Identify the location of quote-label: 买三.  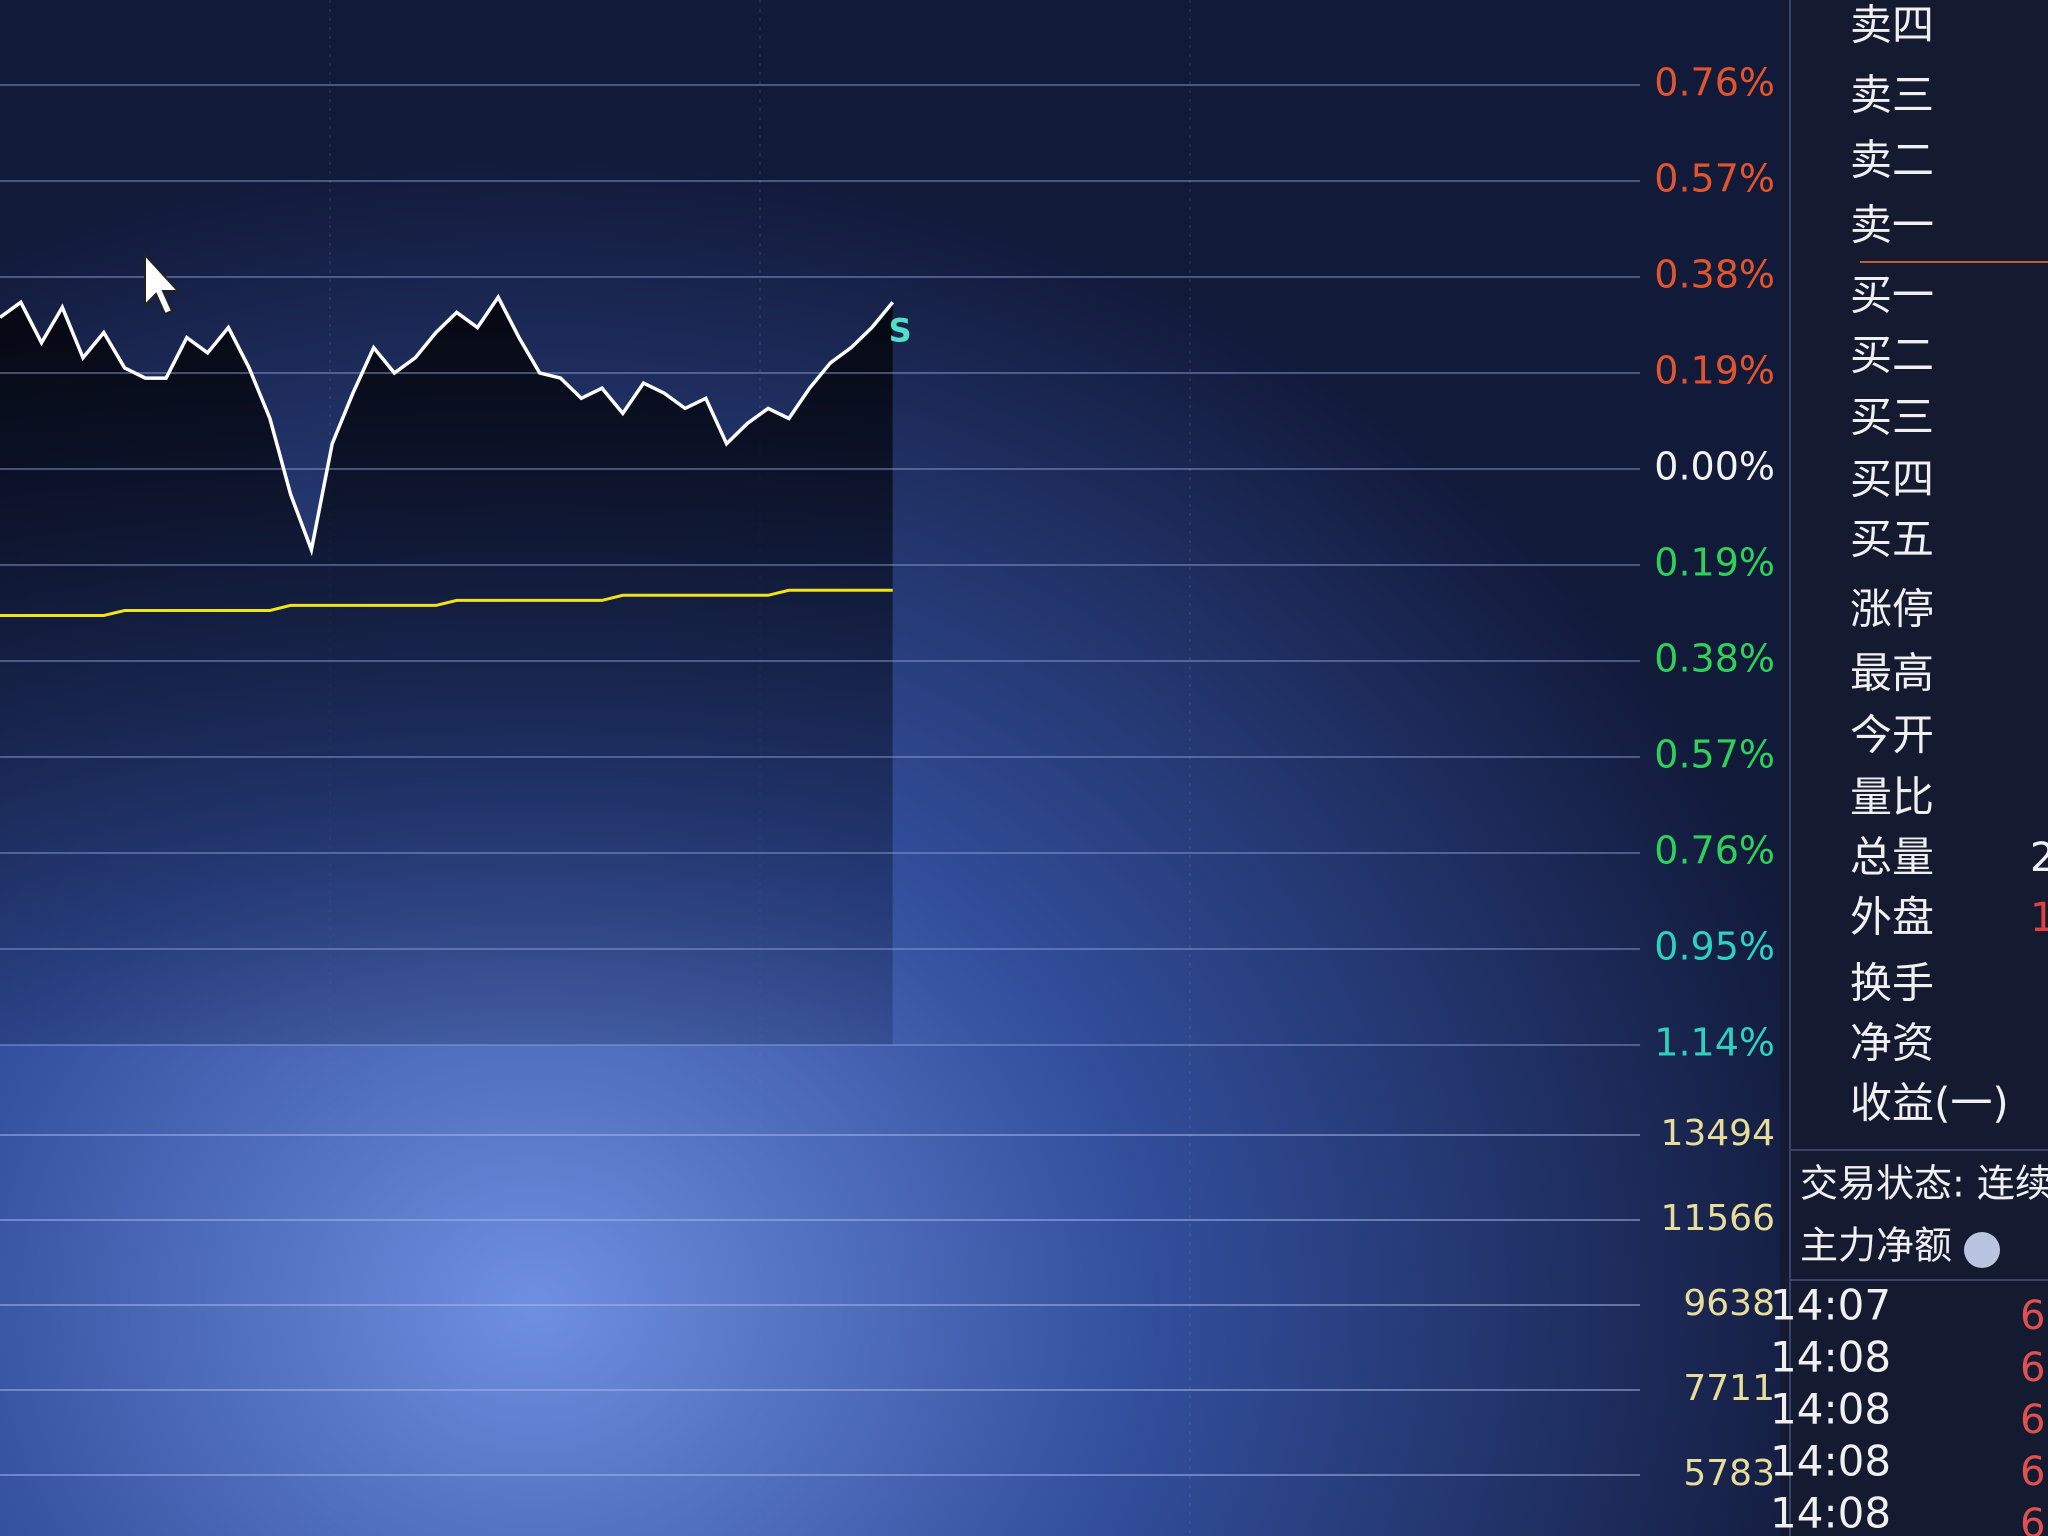
(1892, 417).